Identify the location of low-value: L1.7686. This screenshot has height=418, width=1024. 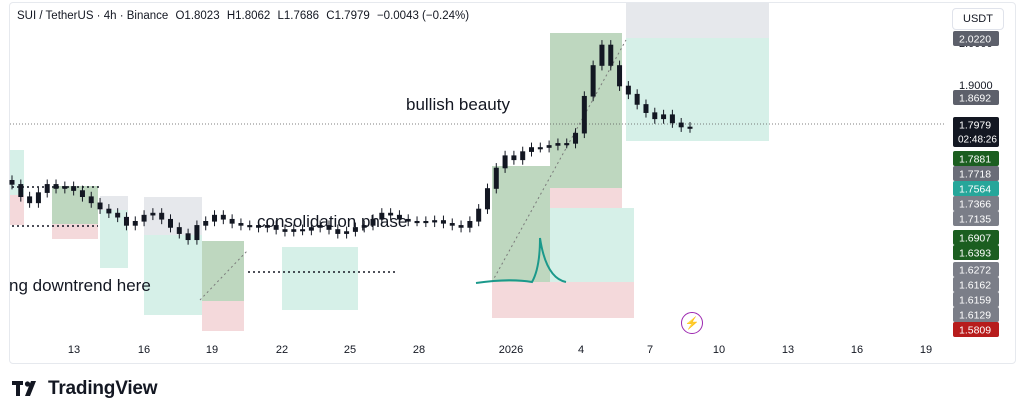
(298, 16).